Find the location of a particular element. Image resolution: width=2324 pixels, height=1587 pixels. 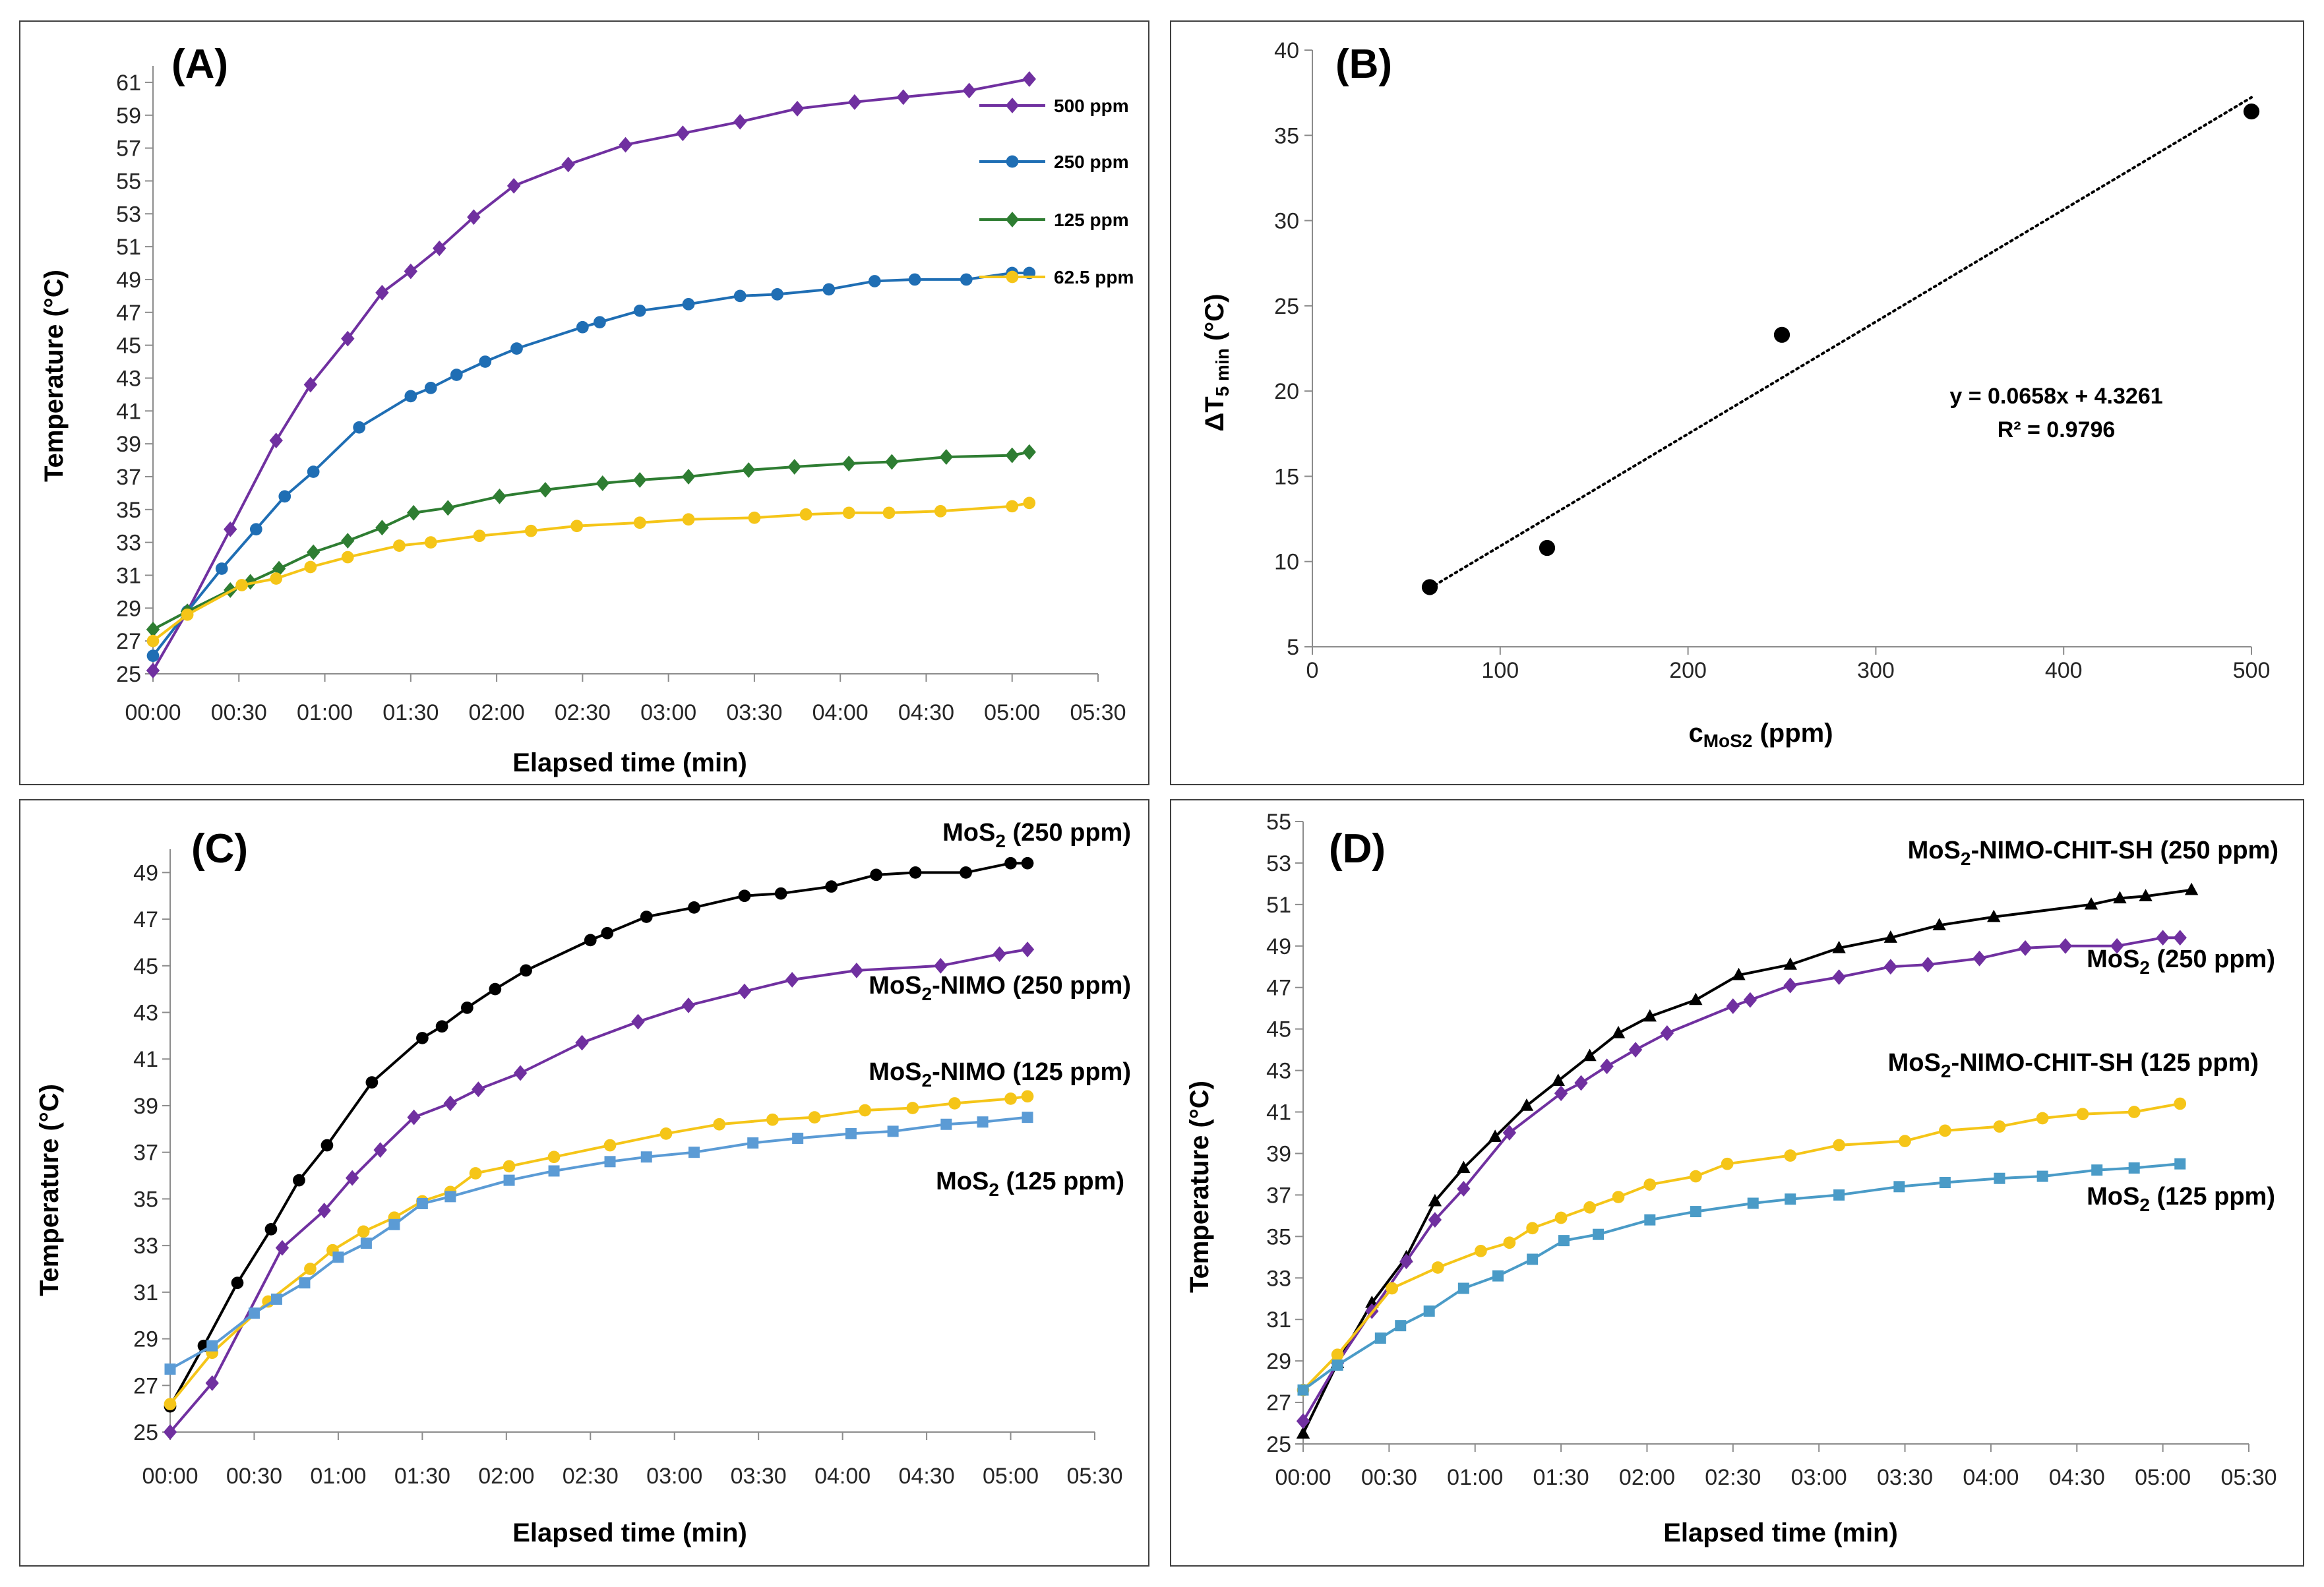

panel-a-ylabel: Temperature (°C) is located at coordinates (54, 376).